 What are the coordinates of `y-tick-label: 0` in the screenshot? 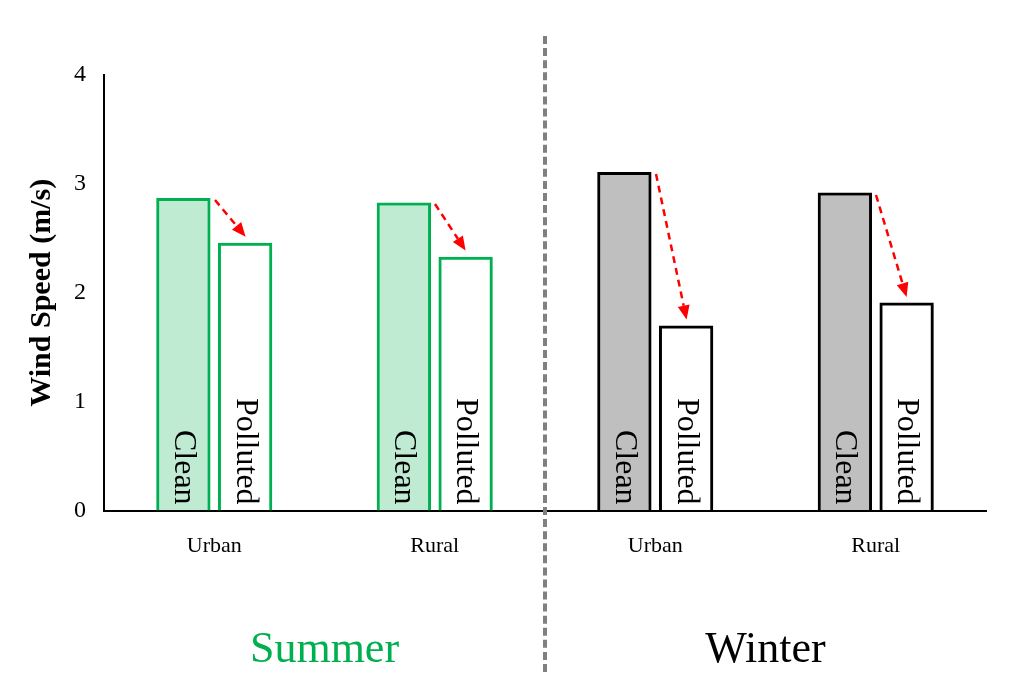 It's located at (80, 508).